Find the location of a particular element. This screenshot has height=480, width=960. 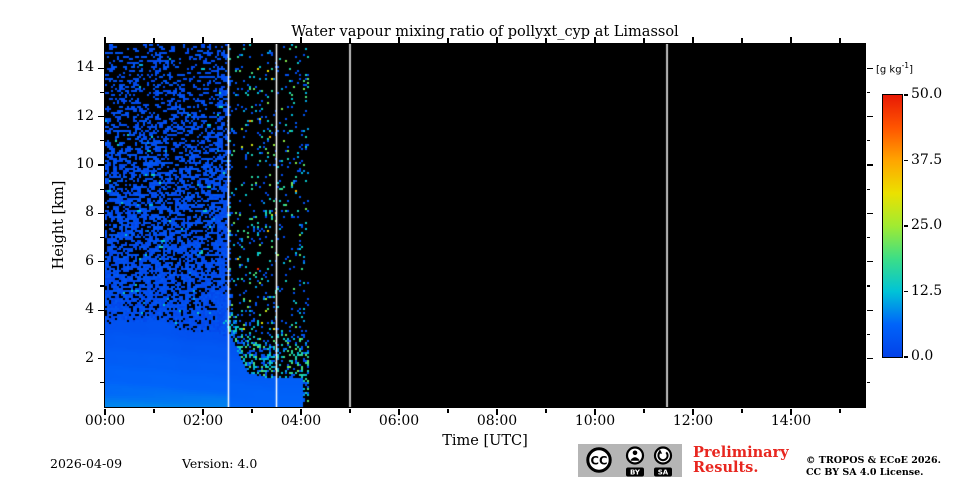

by-label-pill is located at coordinates (635, 472).